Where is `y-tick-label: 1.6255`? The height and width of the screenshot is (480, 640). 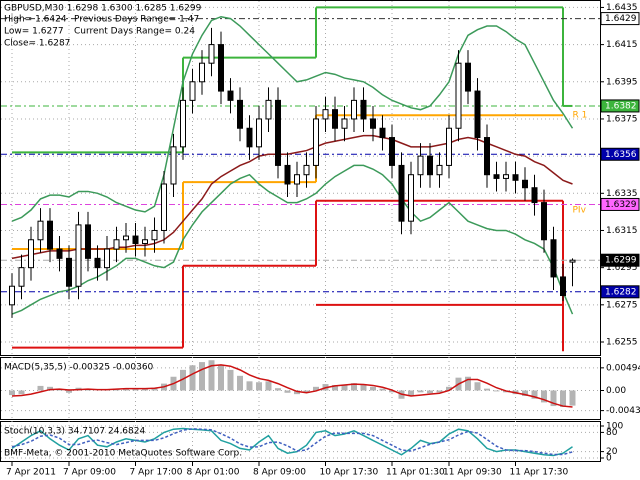 y-tick-label: 1.6255 is located at coordinates (622, 342).